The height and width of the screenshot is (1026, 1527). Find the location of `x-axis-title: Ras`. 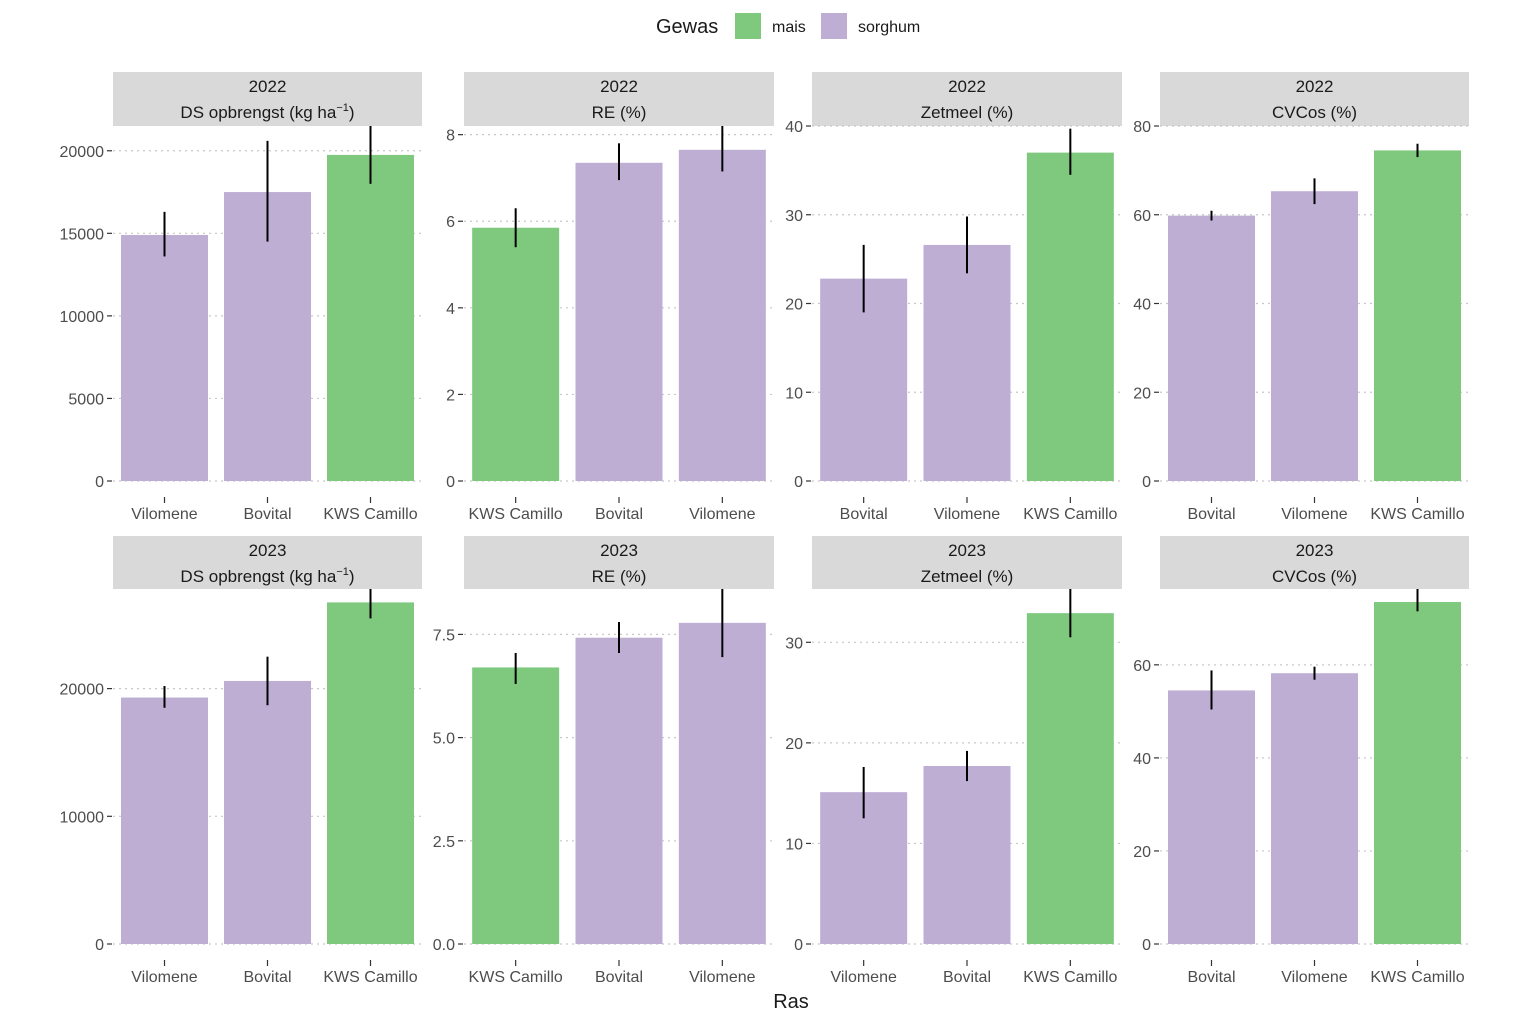

x-axis-title: Ras is located at coordinates (791, 1002).